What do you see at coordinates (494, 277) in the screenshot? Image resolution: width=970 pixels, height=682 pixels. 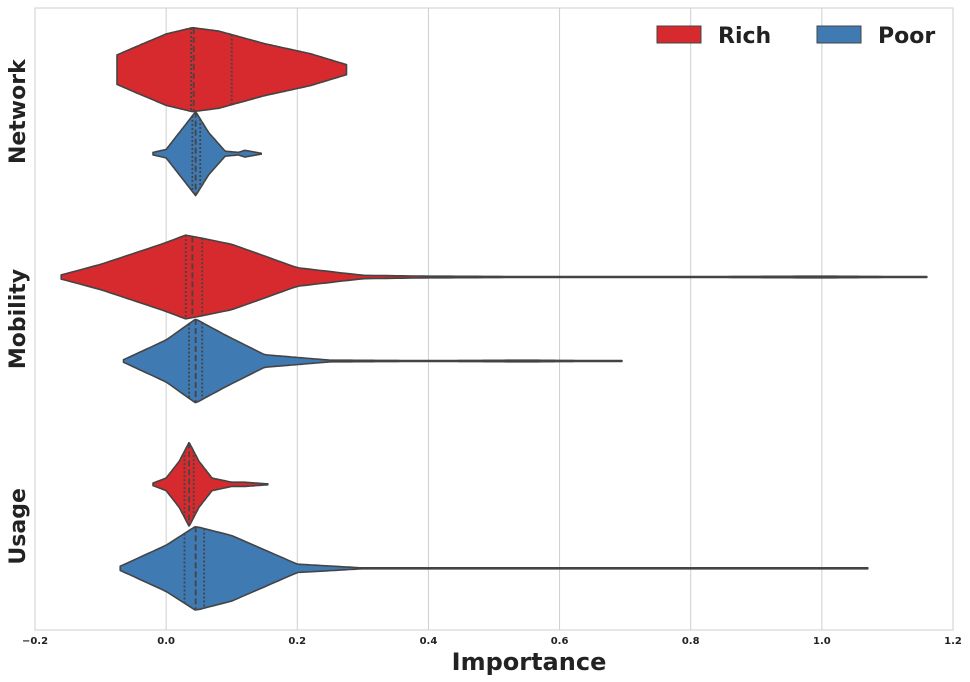 I see `violin-rich-mobility` at bounding box center [494, 277].